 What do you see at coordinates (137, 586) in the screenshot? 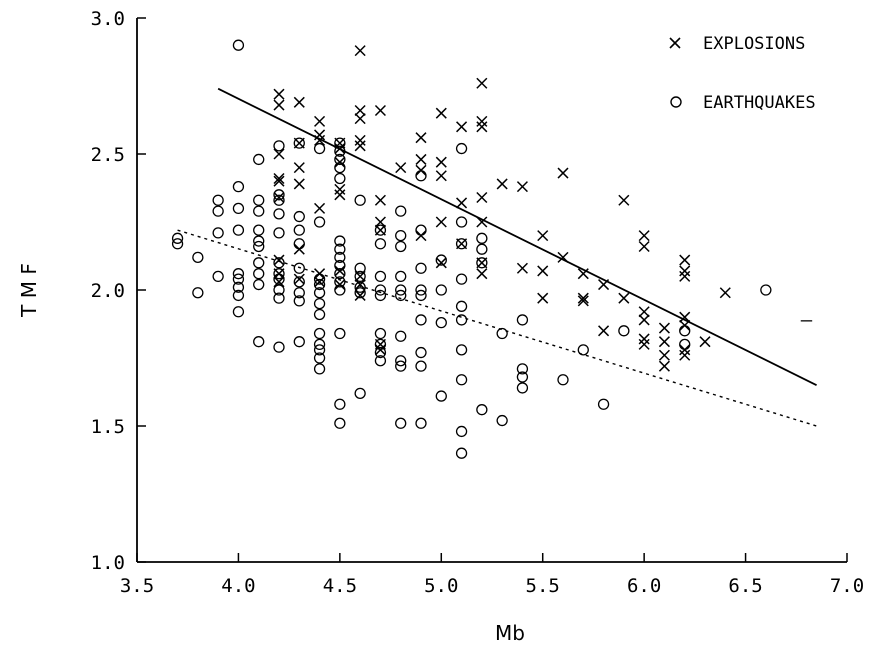
I see `x-tick-label: 3.5` at bounding box center [137, 586].